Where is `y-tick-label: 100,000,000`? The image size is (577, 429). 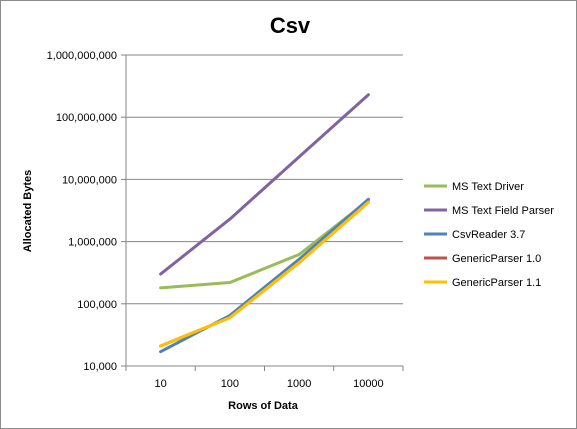
y-tick-label: 100,000,000 is located at coordinates (86, 118).